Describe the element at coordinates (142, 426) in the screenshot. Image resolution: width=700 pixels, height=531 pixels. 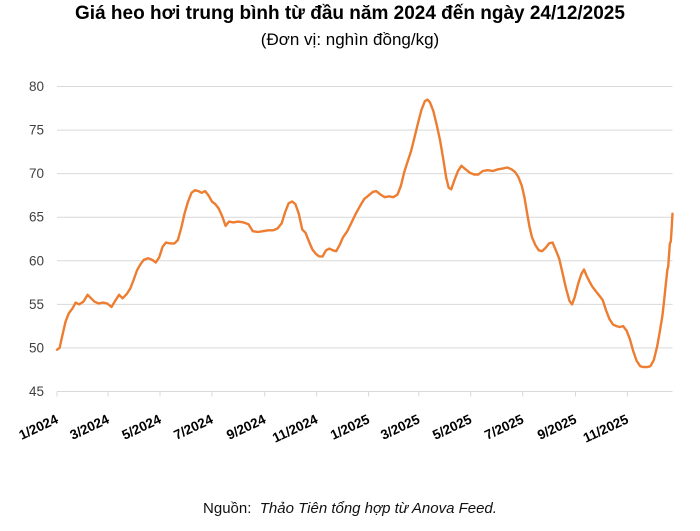
I see `x-axis-tick-label: 5/2024` at that location.